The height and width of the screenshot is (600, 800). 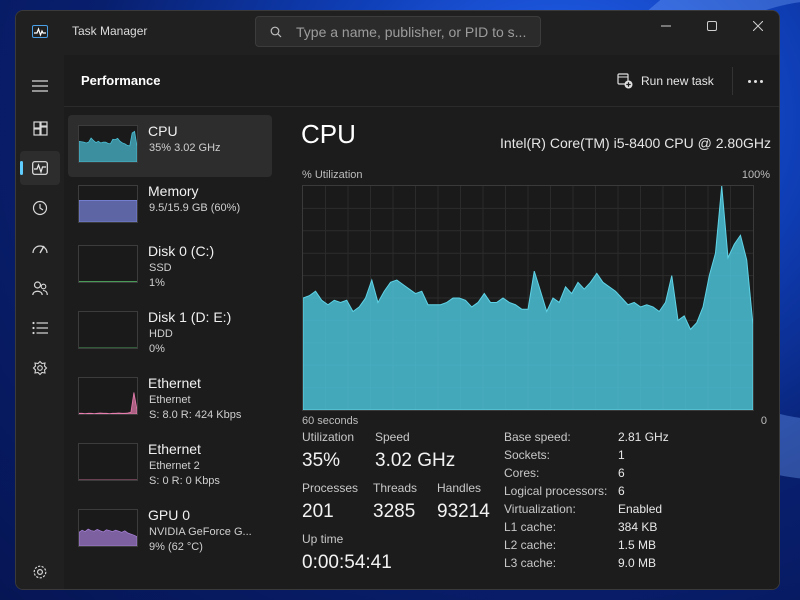 I want to click on graph-max-label: 100%, so click(x=755, y=175).